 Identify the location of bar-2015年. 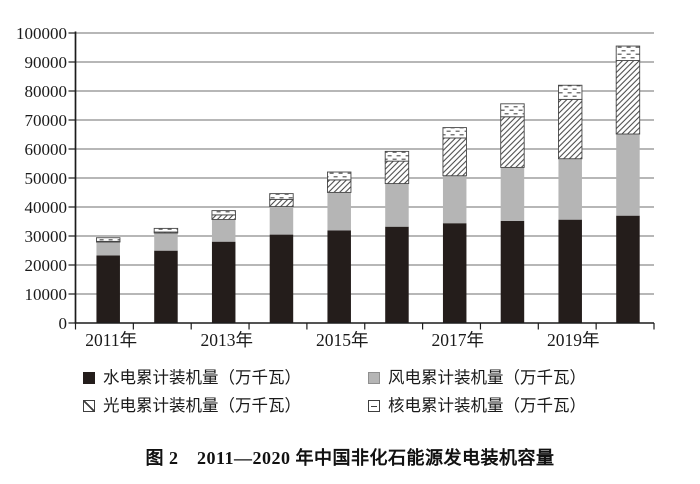
(339, 247).